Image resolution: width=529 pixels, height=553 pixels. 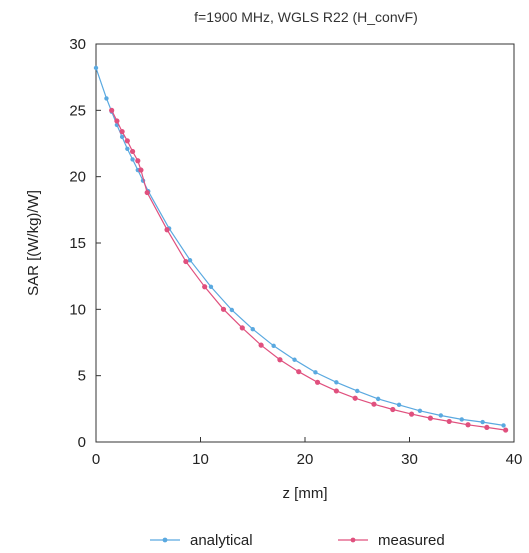 What do you see at coordinates (409, 459) in the screenshot?
I see `x-tick-label: 30` at bounding box center [409, 459].